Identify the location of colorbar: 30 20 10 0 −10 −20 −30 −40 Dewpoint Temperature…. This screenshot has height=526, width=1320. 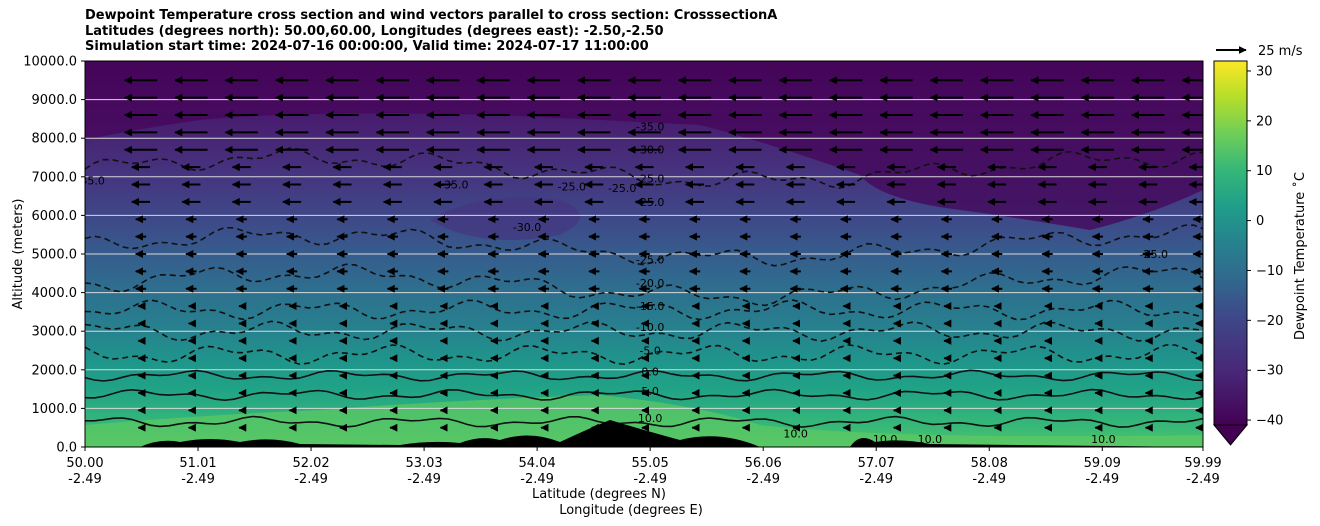
(1260, 253).